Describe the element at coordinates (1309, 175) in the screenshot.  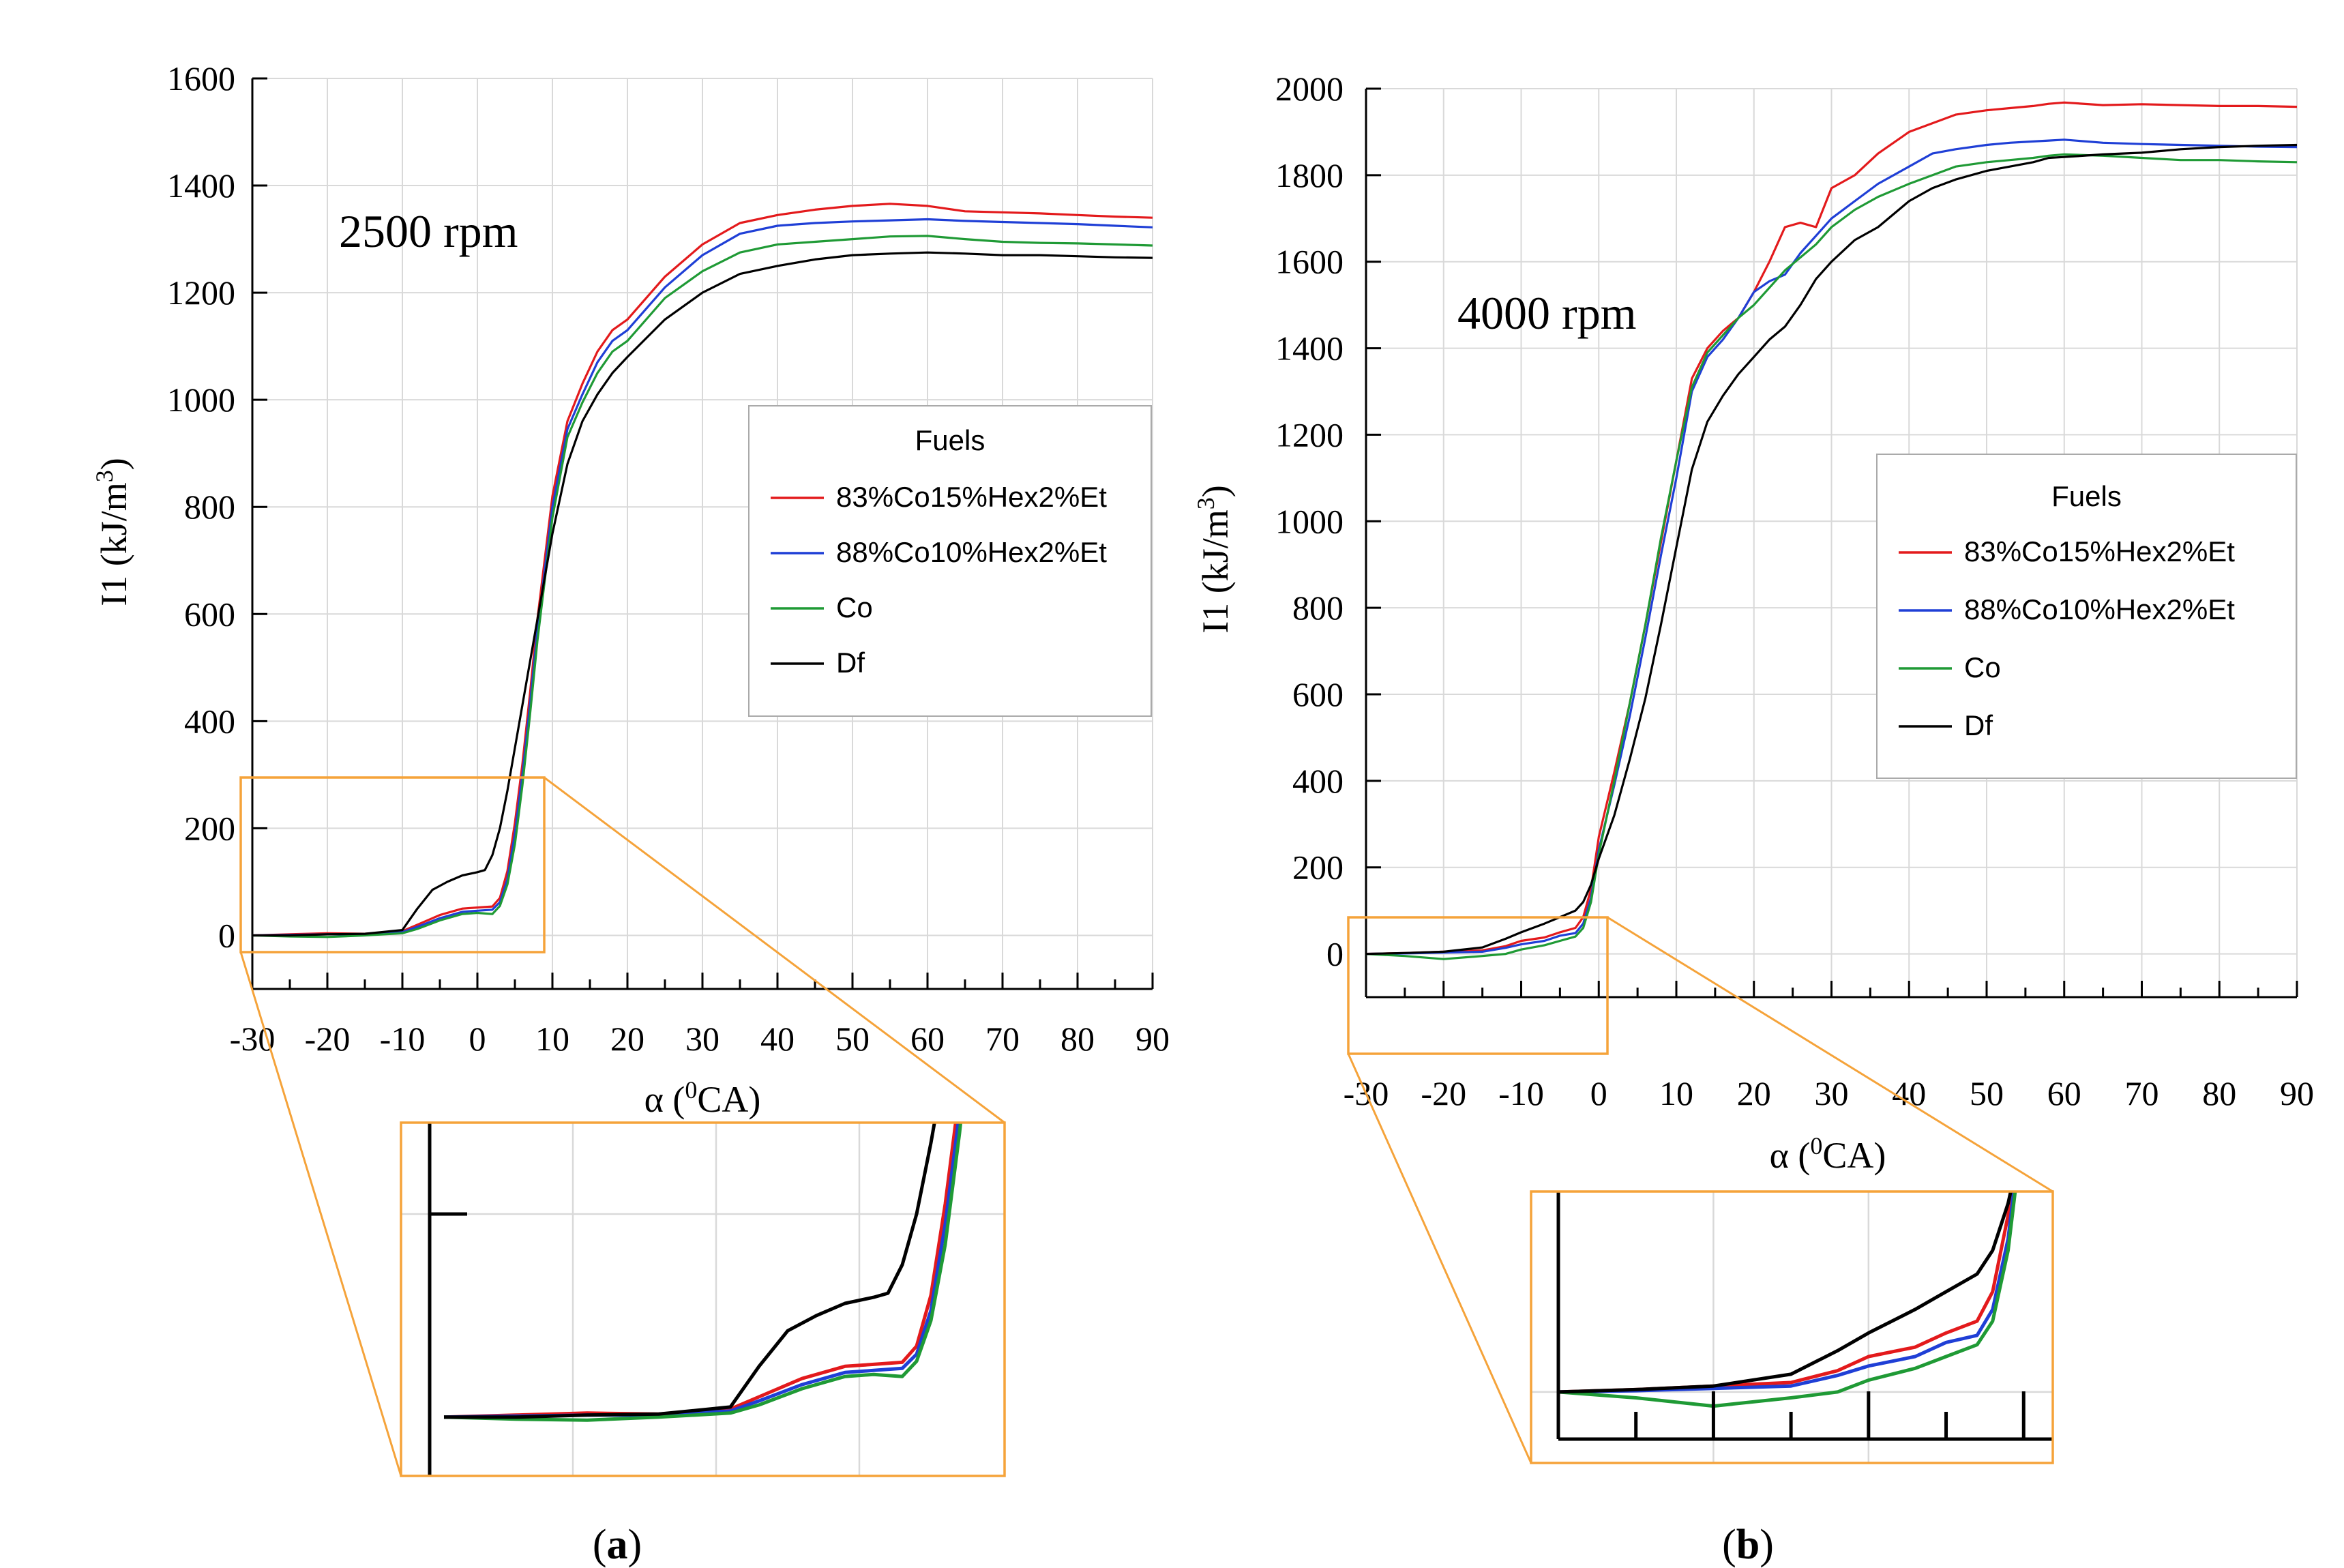
I see `y-tick-label: 1800` at that location.